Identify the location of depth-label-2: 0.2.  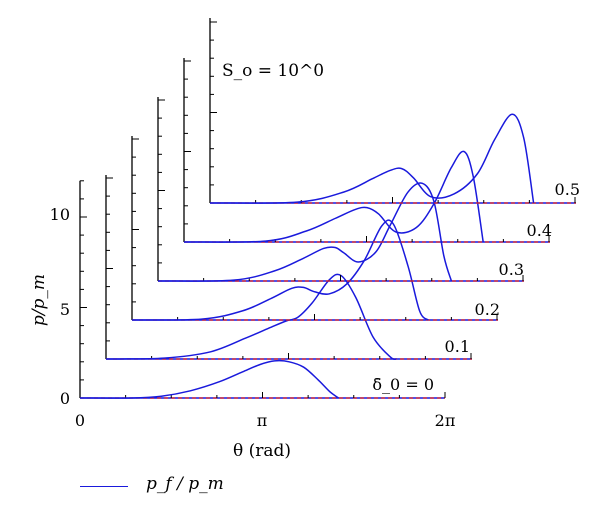
(487, 309).